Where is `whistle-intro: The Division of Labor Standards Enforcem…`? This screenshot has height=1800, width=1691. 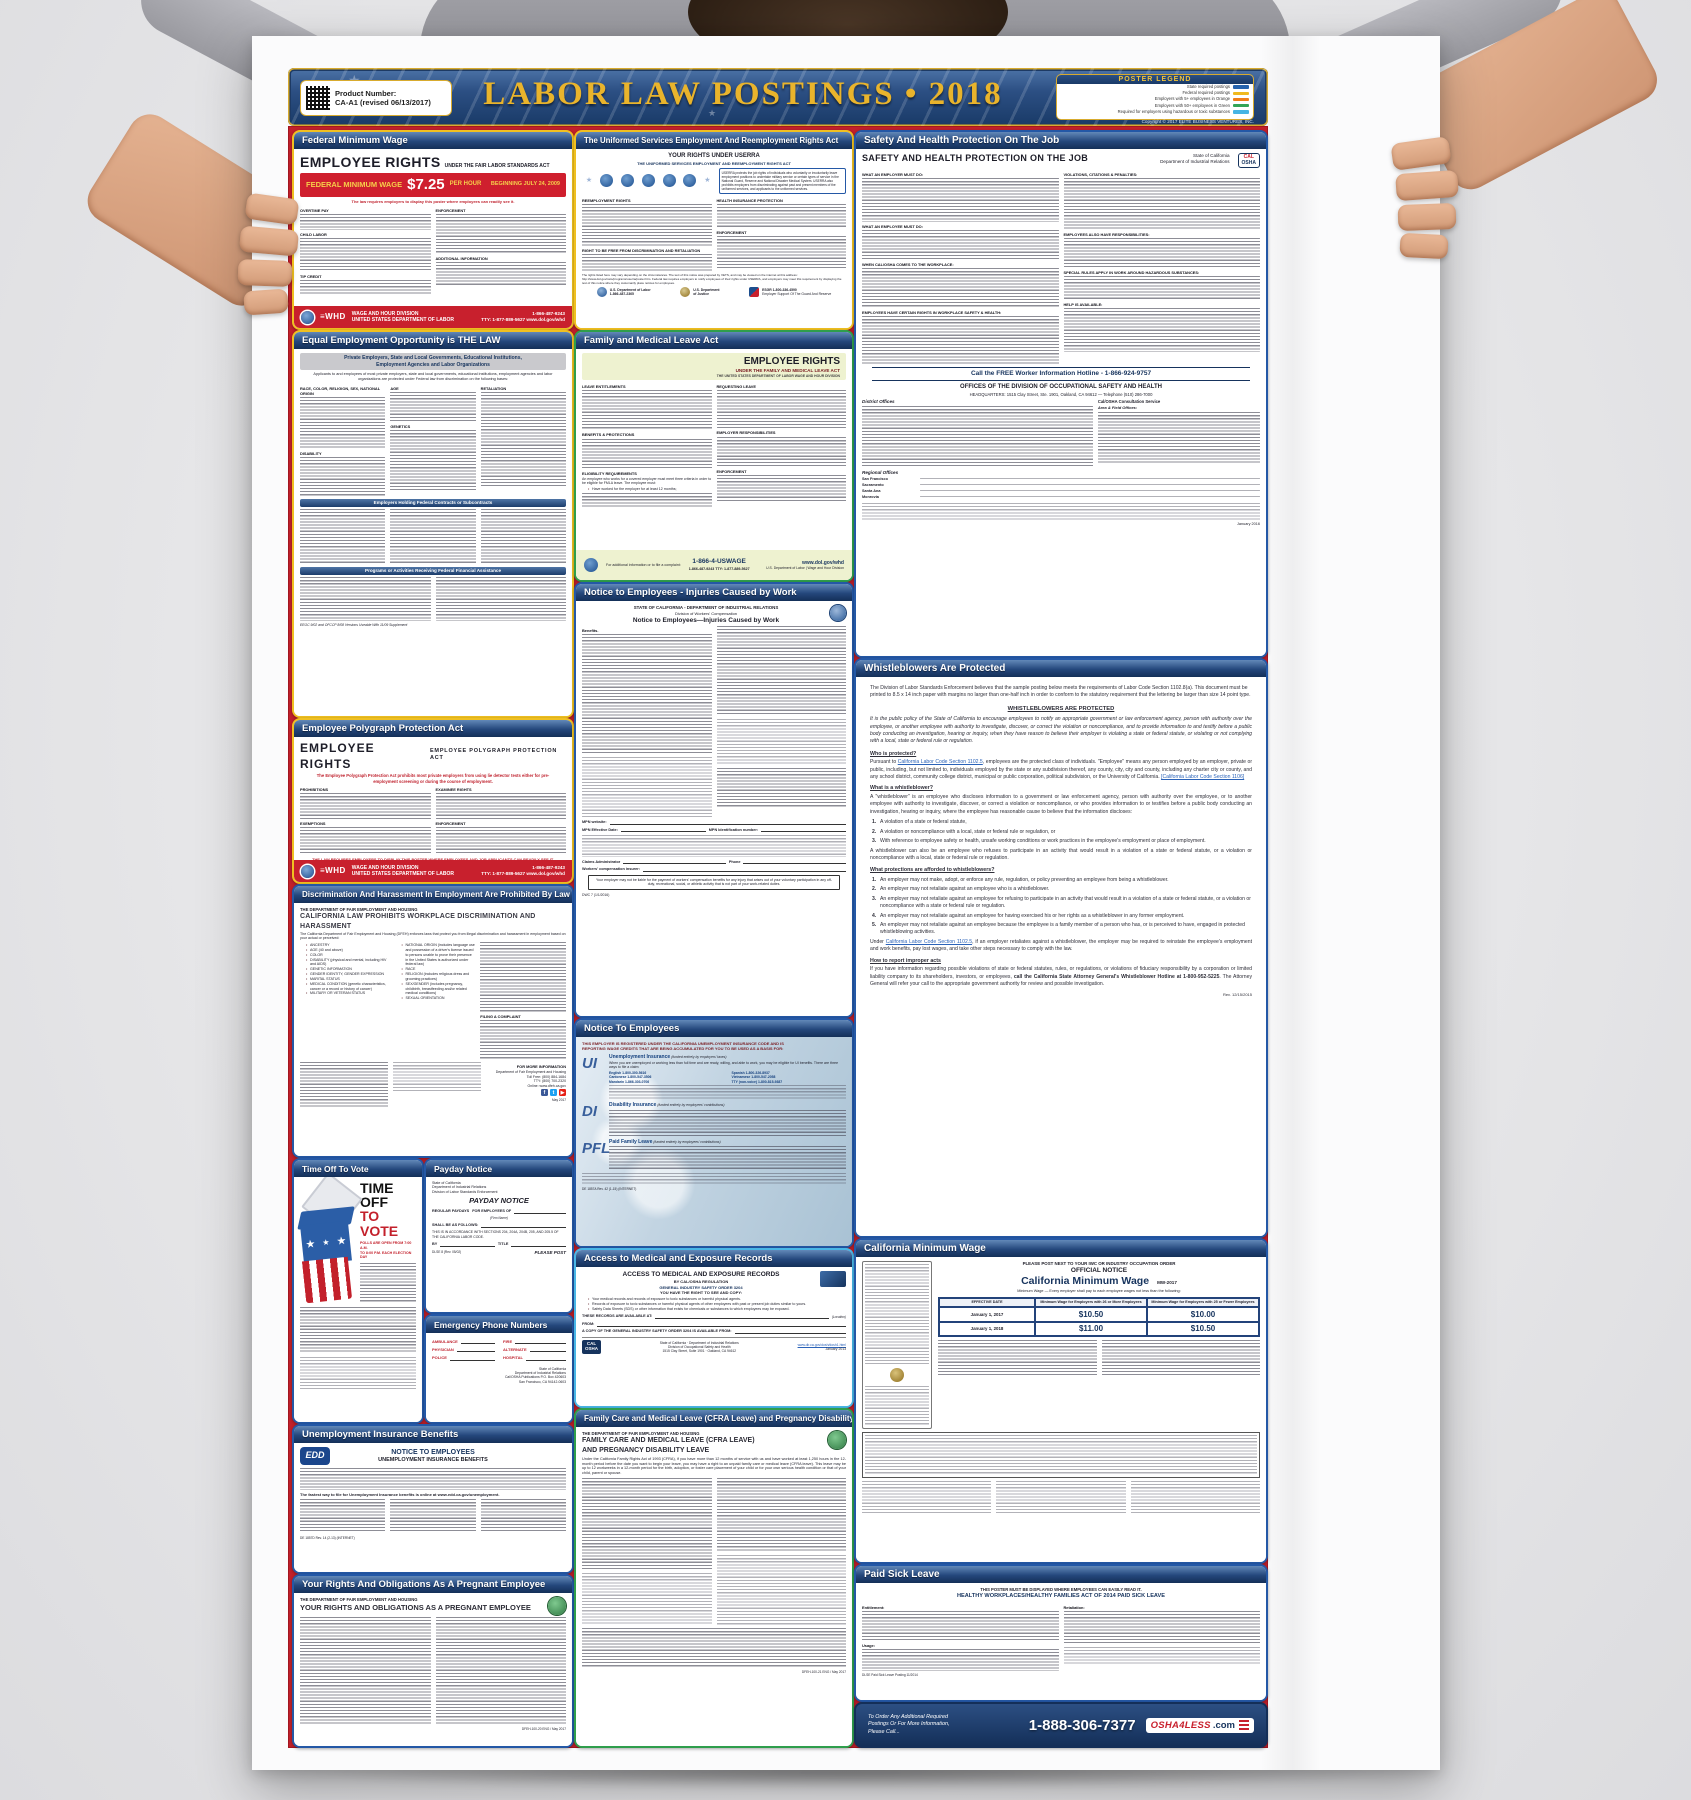 whistle-intro: The Division of Labor Standards Enforcem… is located at coordinates (1060, 692).